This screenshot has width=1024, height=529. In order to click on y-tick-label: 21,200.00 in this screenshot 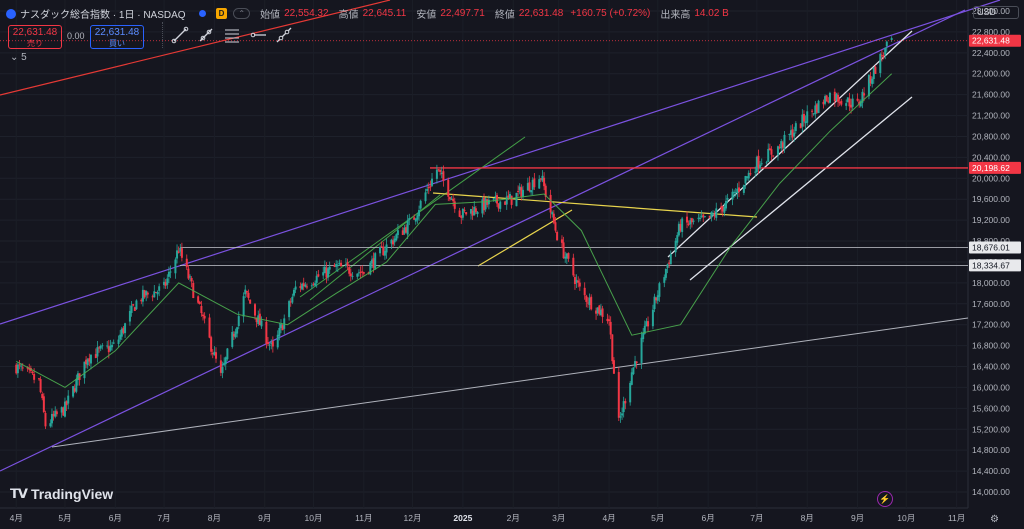, I will do `click(991, 116)`.